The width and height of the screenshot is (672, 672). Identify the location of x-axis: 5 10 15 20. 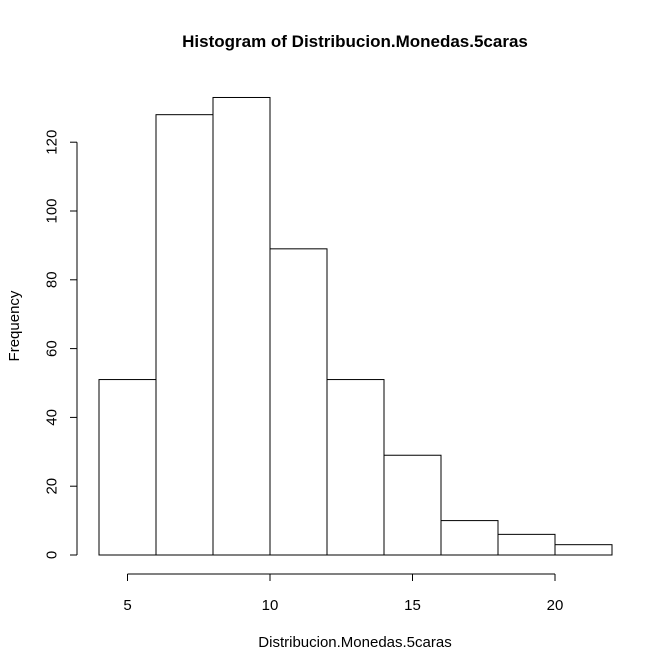
(343, 593).